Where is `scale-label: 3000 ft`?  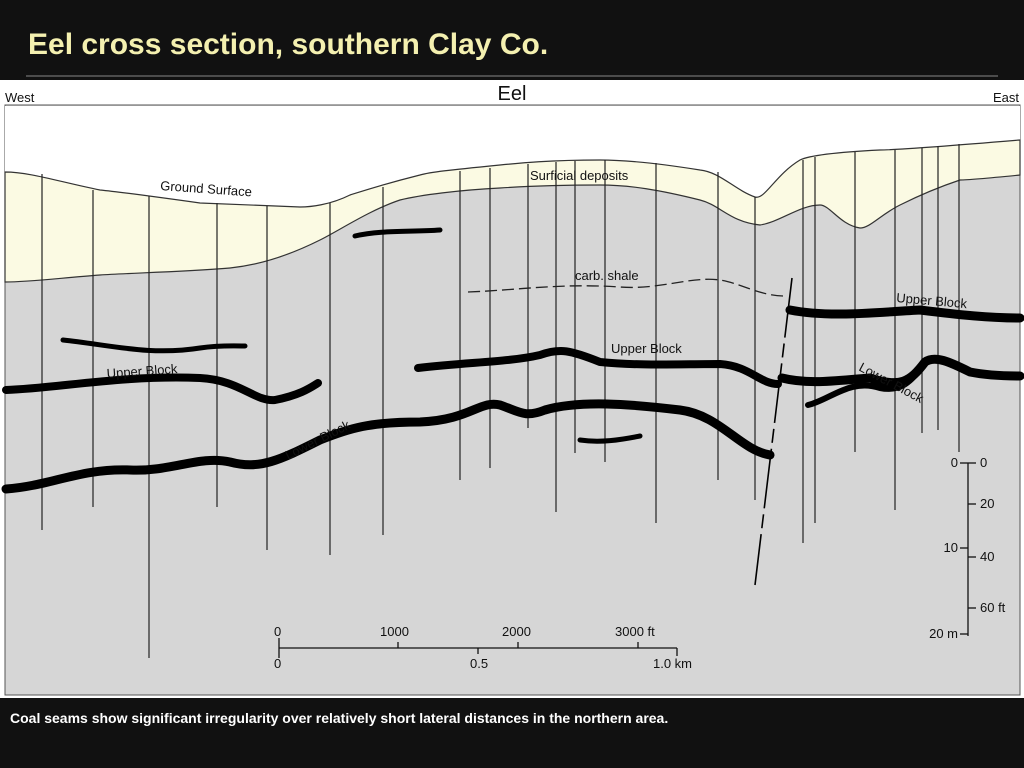 scale-label: 3000 ft is located at coordinates (635, 631).